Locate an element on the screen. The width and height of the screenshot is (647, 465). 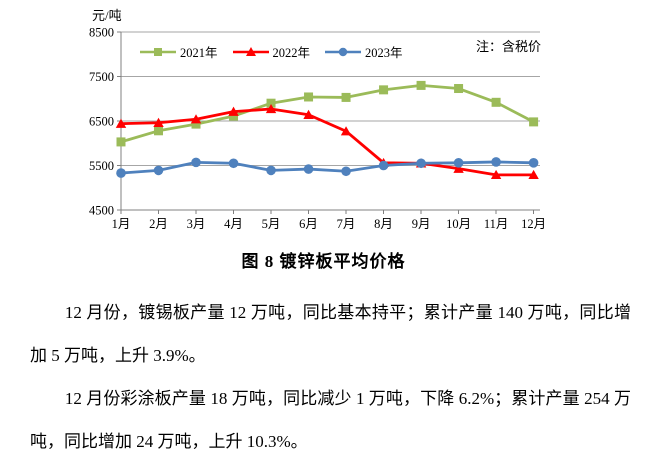
svg-text: 7月 is located at coordinates (346, 224).